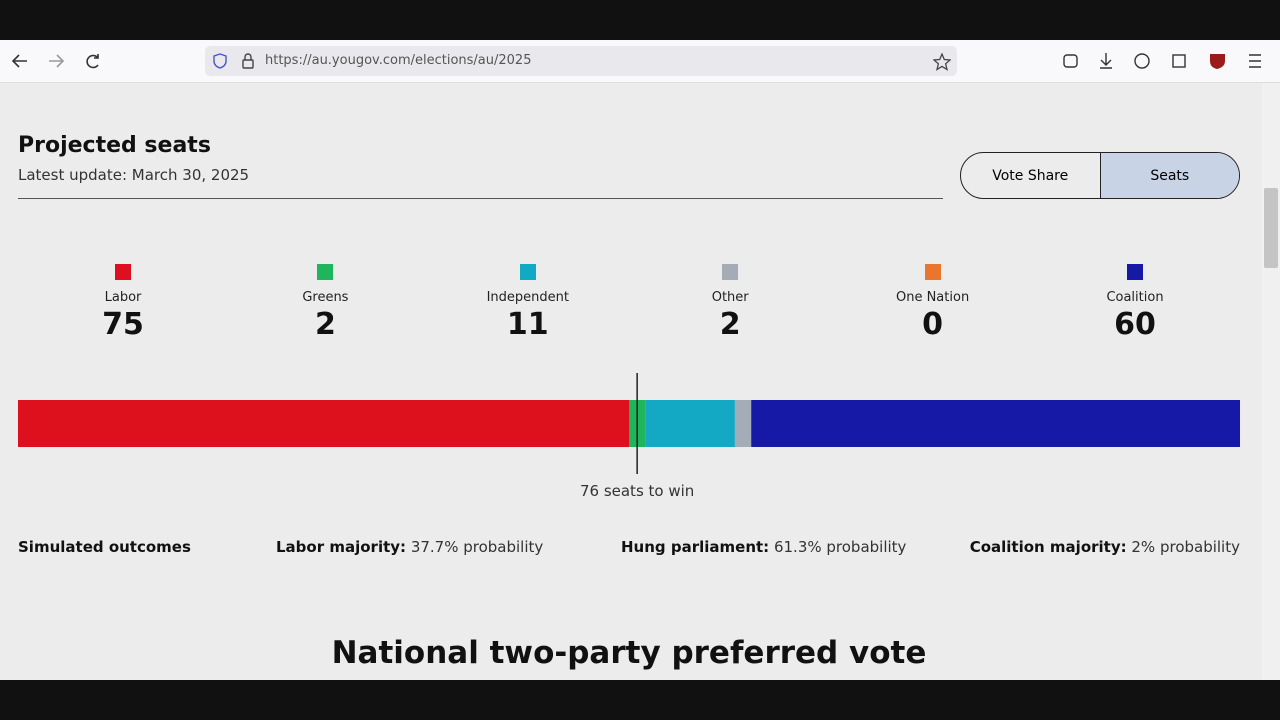  I want to click on outcomes-heading: Simulated outcomes, so click(104, 547).